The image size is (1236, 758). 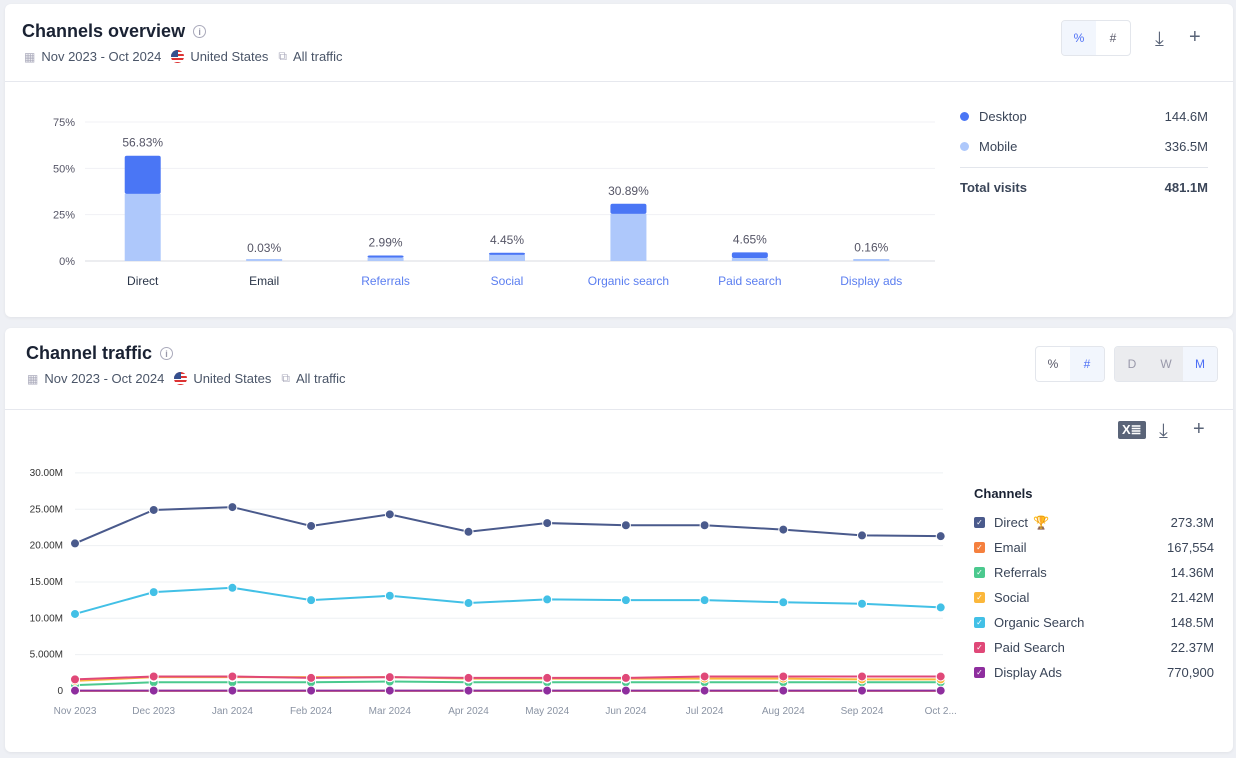 What do you see at coordinates (1084, 146) in the screenshot?
I see `legend-mobile: Mobile 336.5M` at bounding box center [1084, 146].